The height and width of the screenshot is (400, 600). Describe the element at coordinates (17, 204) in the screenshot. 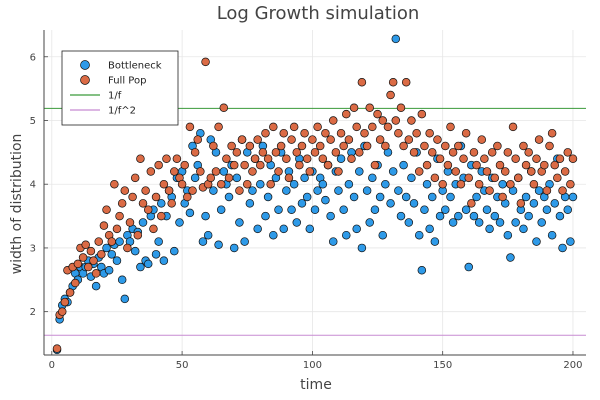

I see `y-axis-title: width of distribution` at that location.